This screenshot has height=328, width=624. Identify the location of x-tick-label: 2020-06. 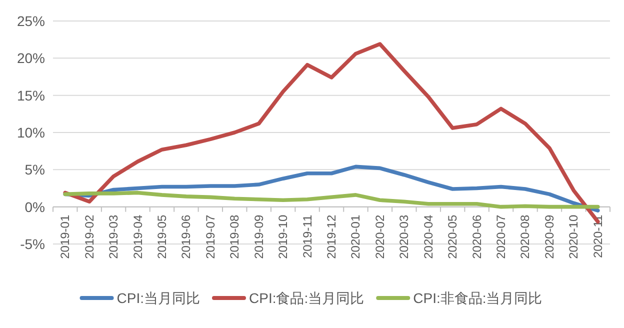
(477, 236).